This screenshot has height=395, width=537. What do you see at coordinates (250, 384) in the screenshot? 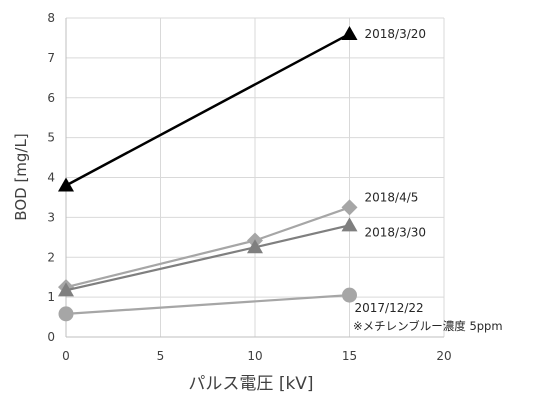
I see `x-axis-title: パルス電圧 [kV]` at bounding box center [250, 384].